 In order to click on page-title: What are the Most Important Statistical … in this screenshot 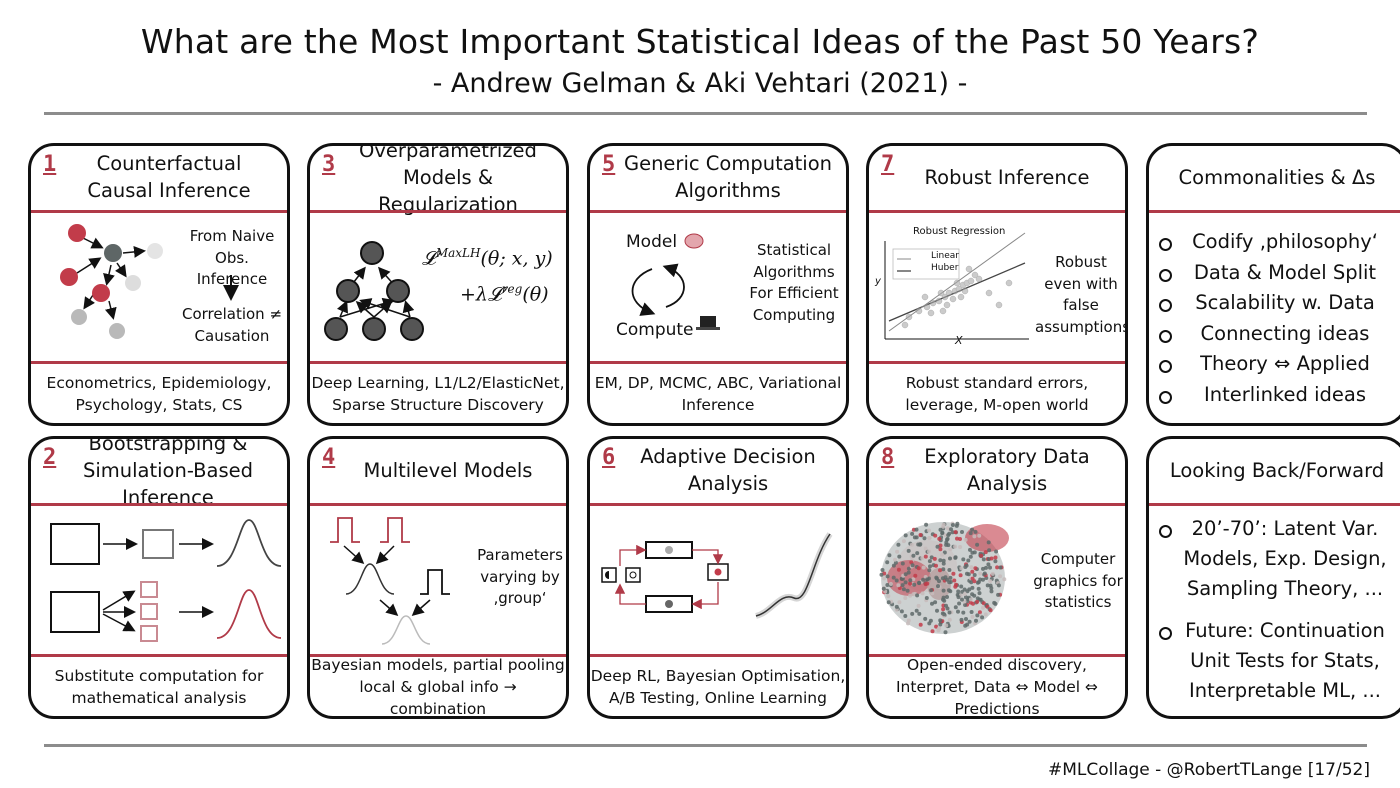, I will do `click(700, 41)`.